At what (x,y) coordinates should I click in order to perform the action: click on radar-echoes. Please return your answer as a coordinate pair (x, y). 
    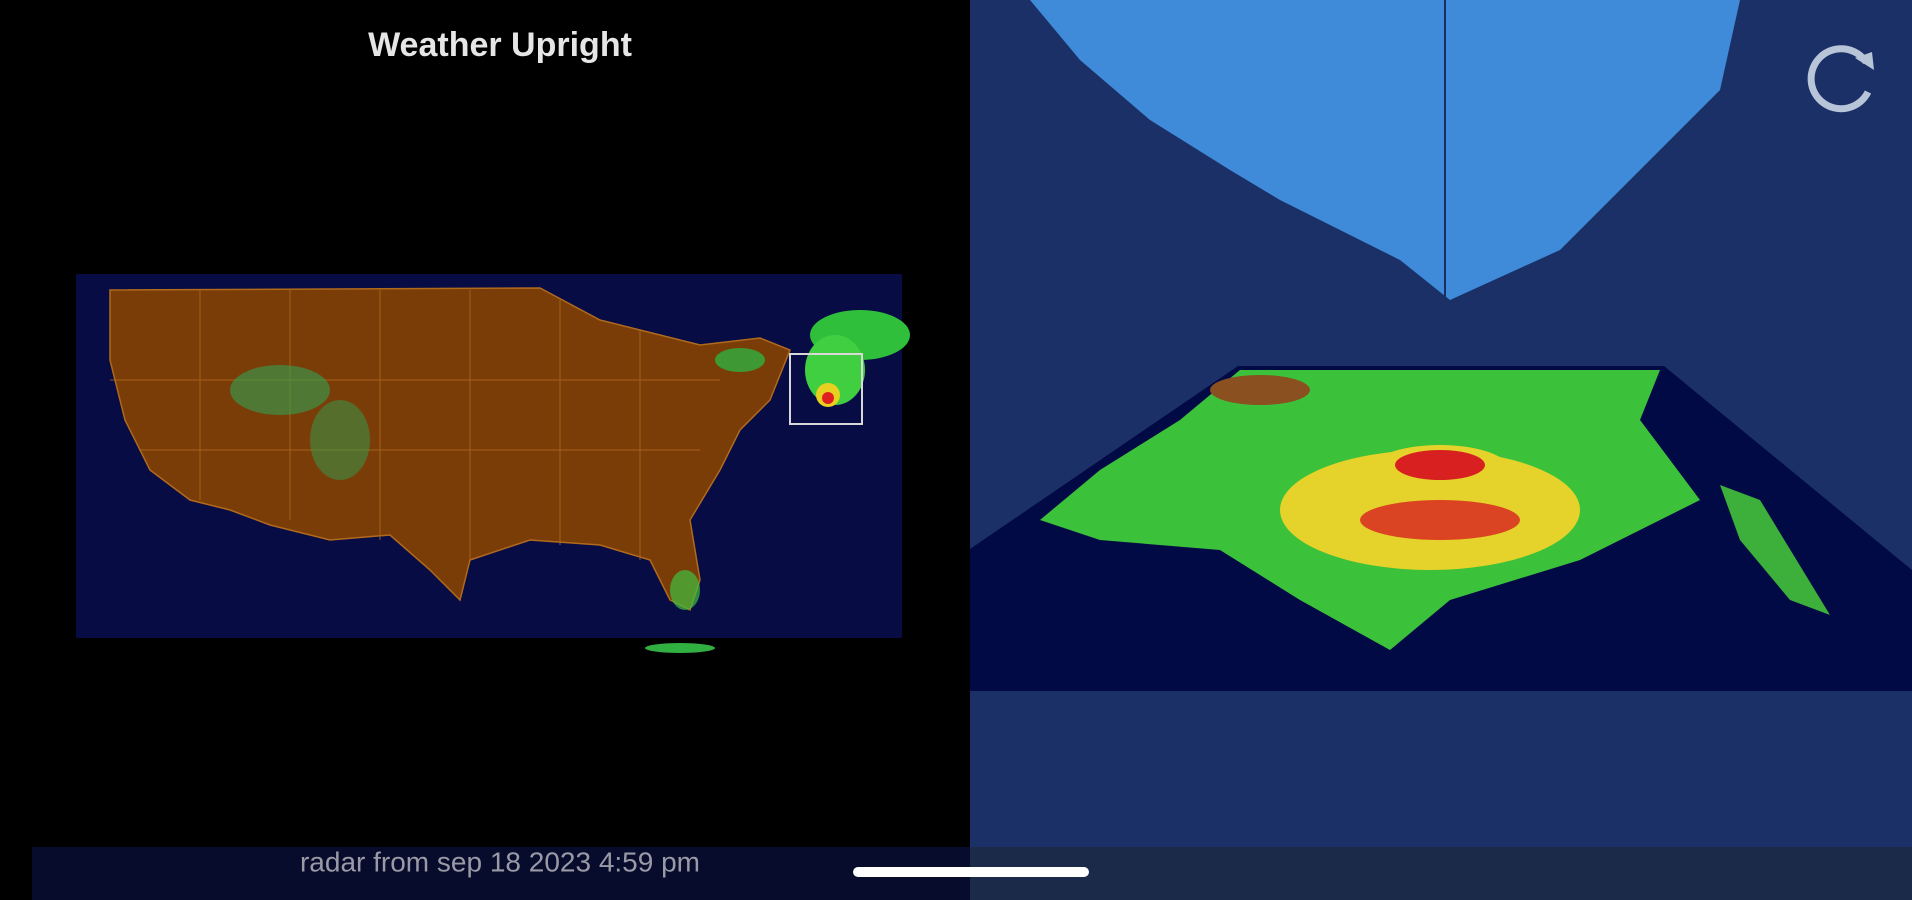
    Looking at the image, I should click on (570, 481).